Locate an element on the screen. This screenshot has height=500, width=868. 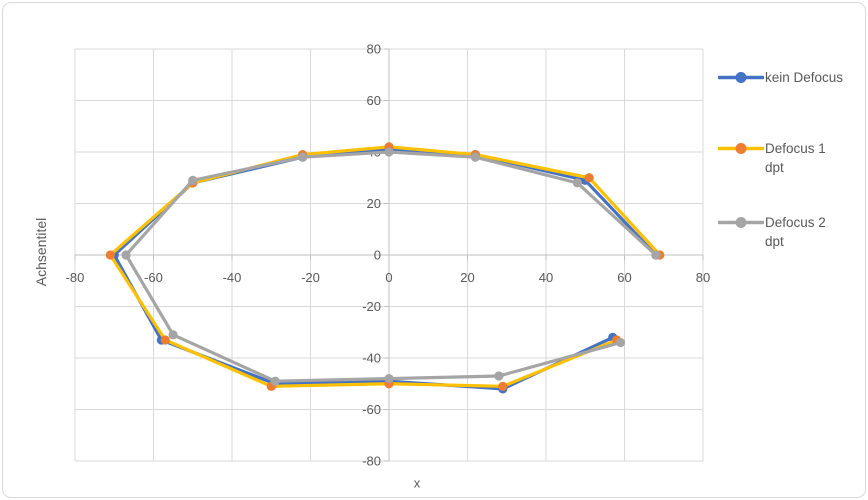
x-tick-label: 80 is located at coordinates (703, 277).